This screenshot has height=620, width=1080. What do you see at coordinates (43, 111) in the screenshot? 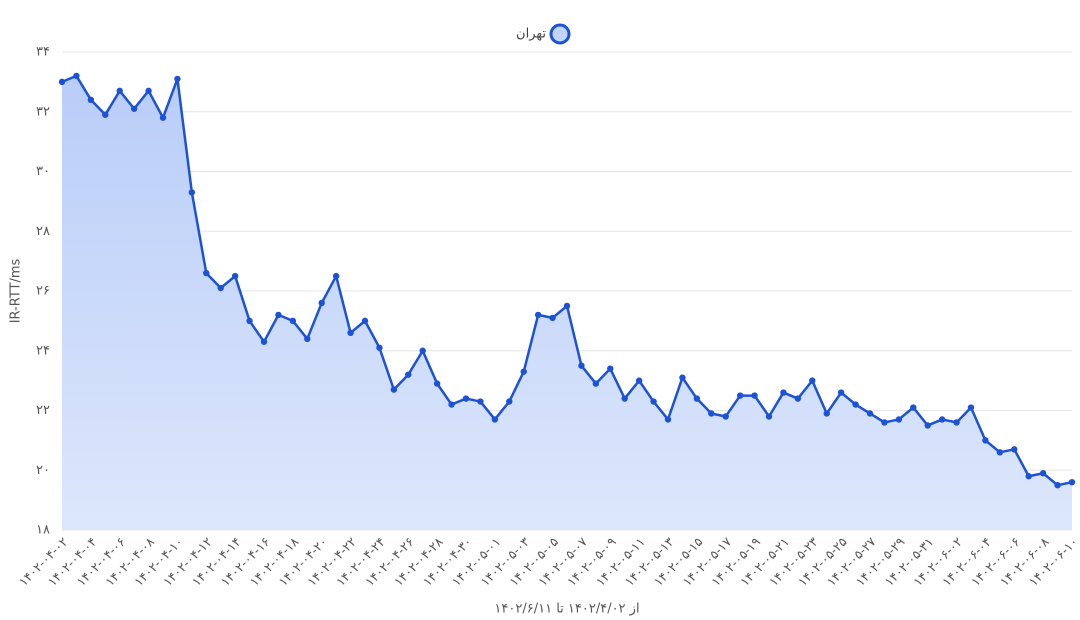
I see `y-tick-label: ۳۲` at bounding box center [43, 111].